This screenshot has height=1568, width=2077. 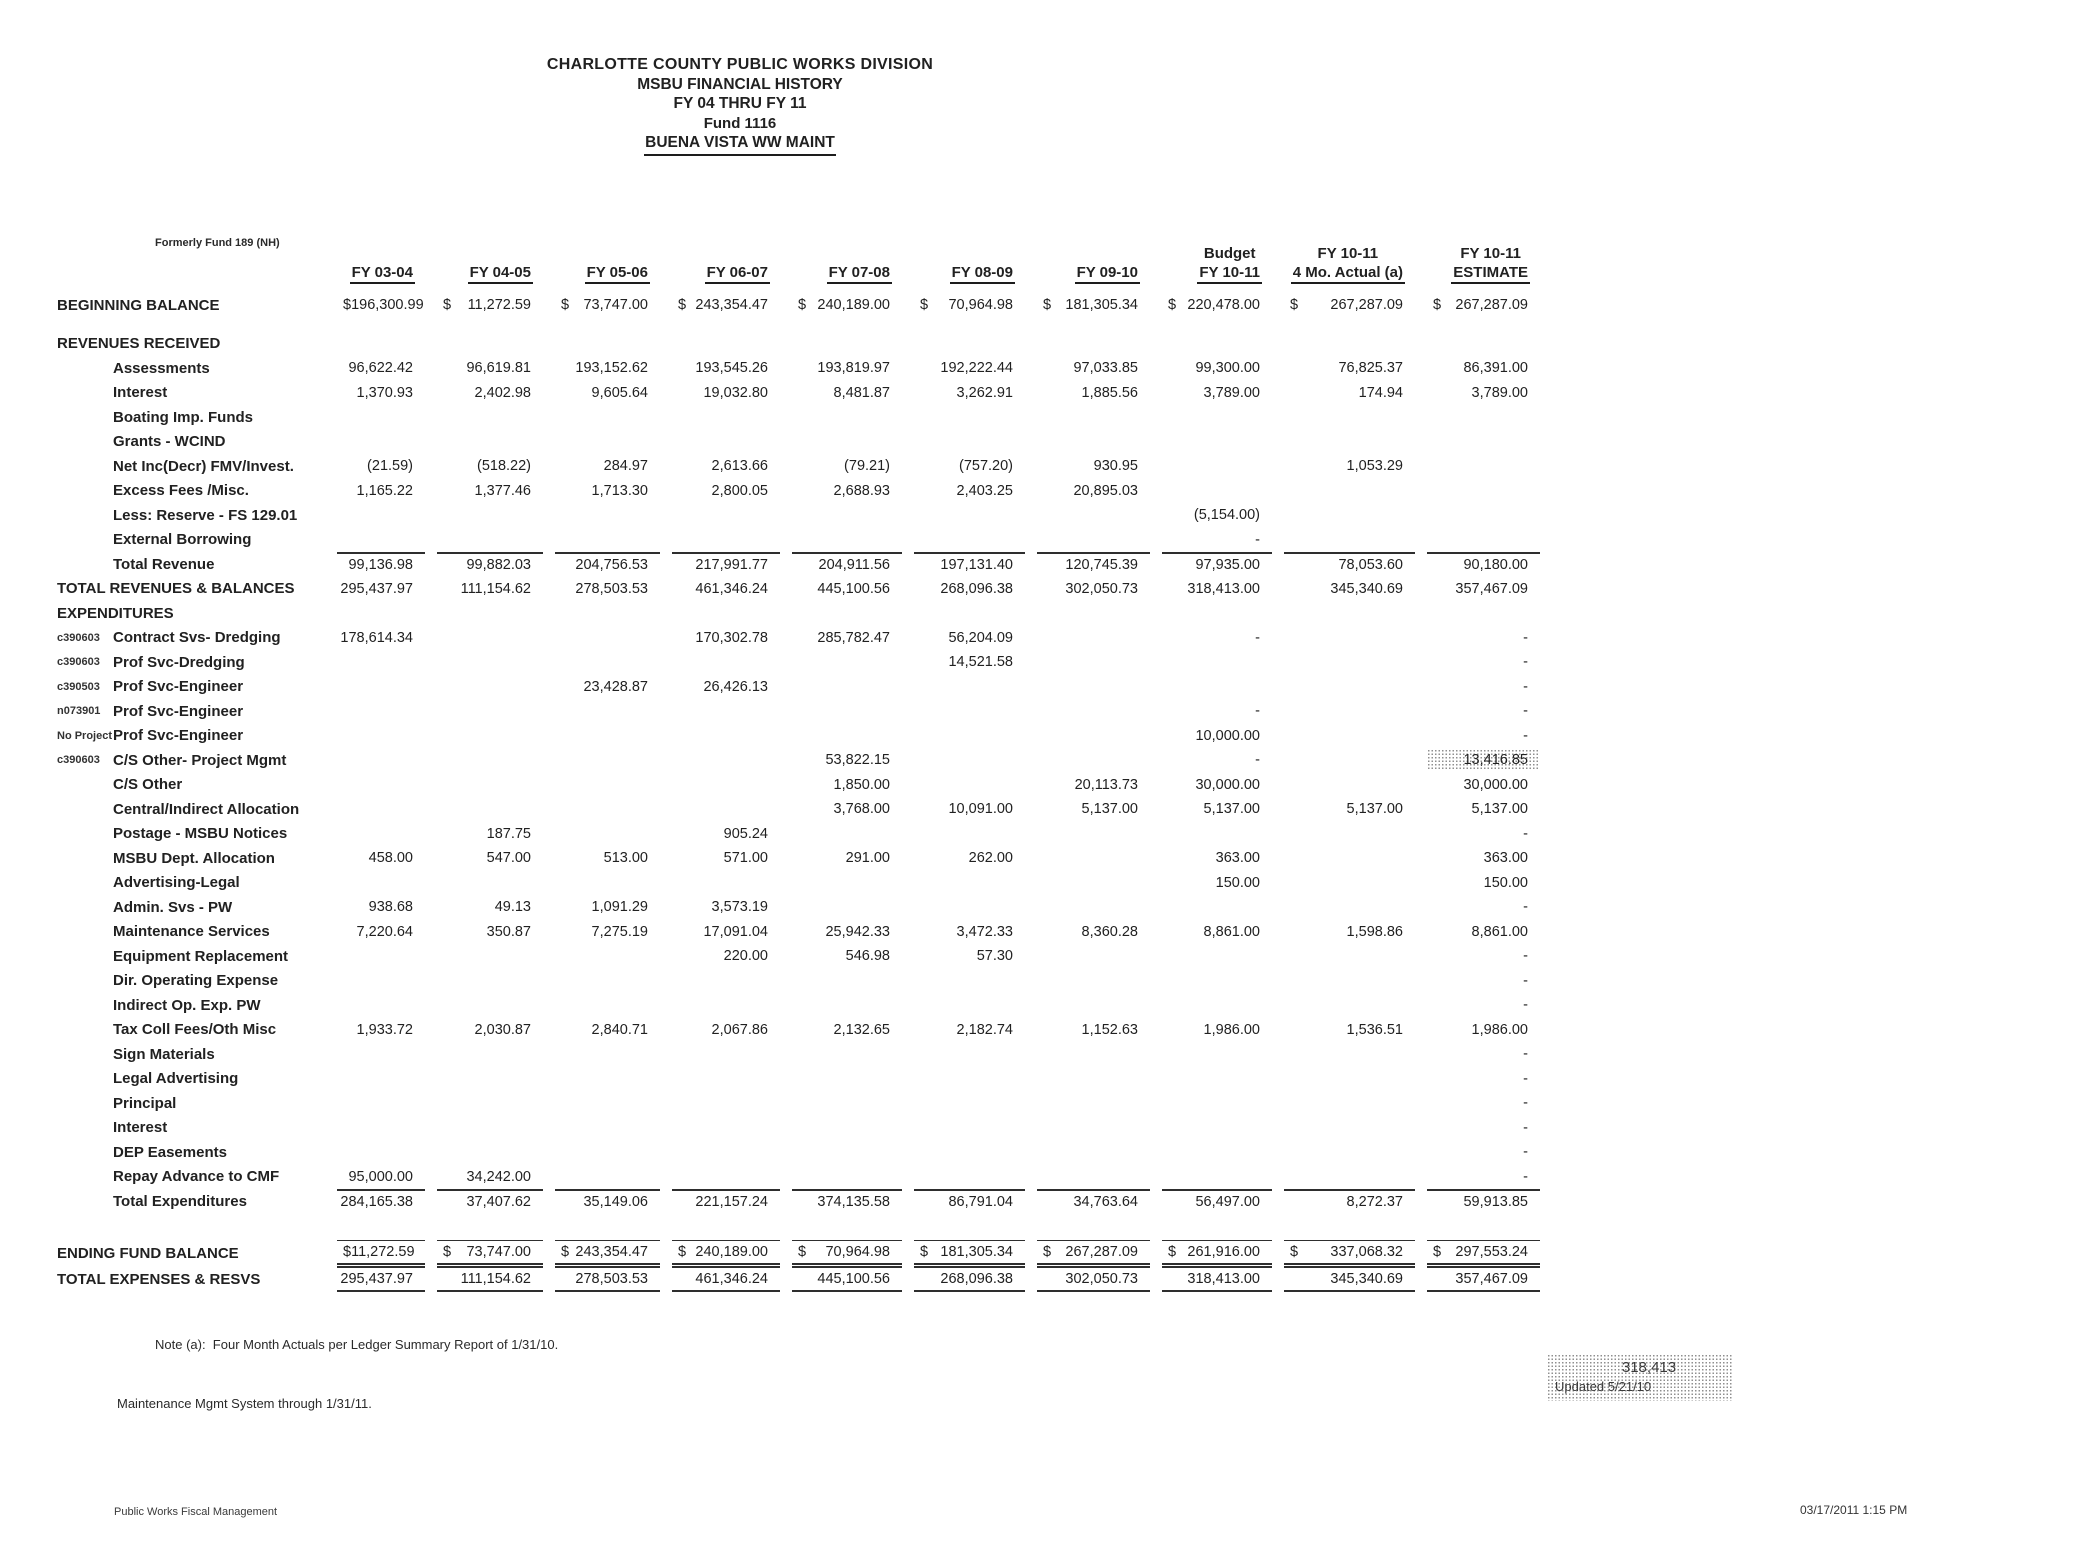 I want to click on cell-value: 2,800.05, so click(x=739, y=490).